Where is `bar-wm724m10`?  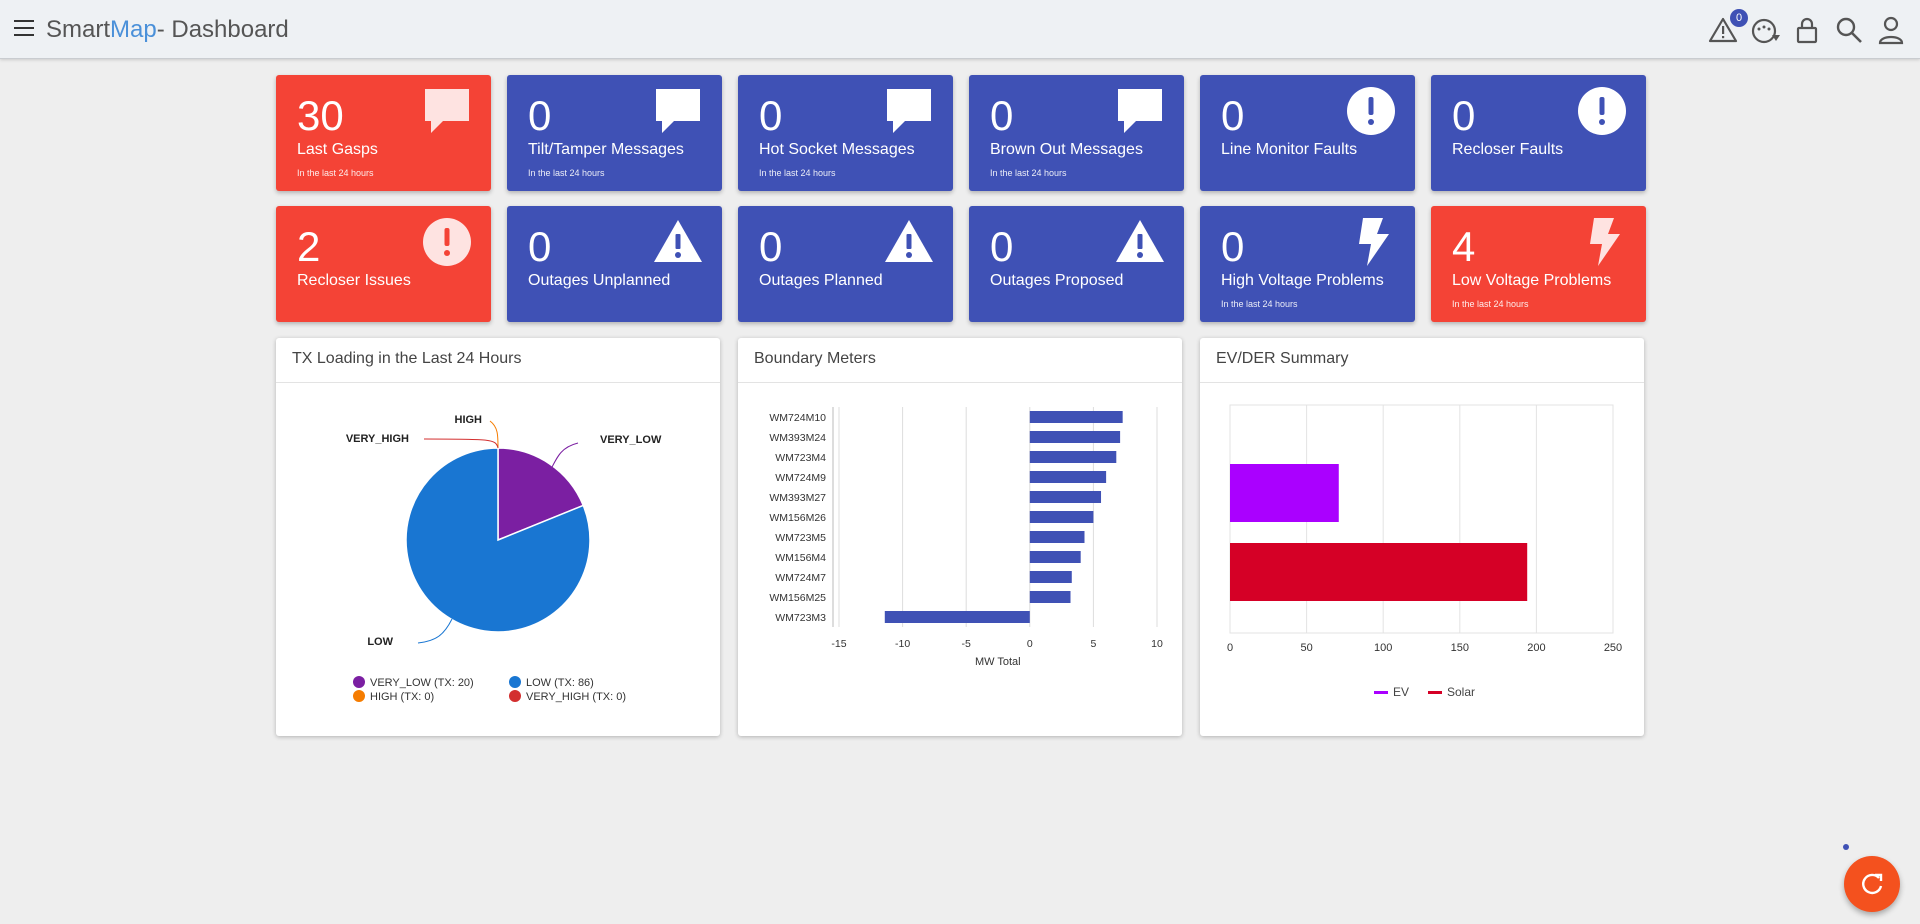
bar-wm724m10 is located at coordinates (1076, 417).